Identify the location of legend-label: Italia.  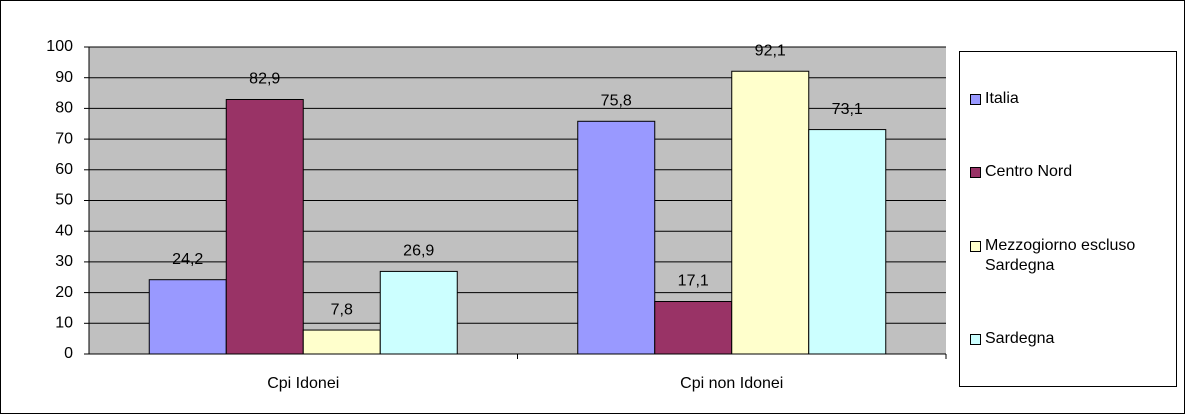
(1002, 98).